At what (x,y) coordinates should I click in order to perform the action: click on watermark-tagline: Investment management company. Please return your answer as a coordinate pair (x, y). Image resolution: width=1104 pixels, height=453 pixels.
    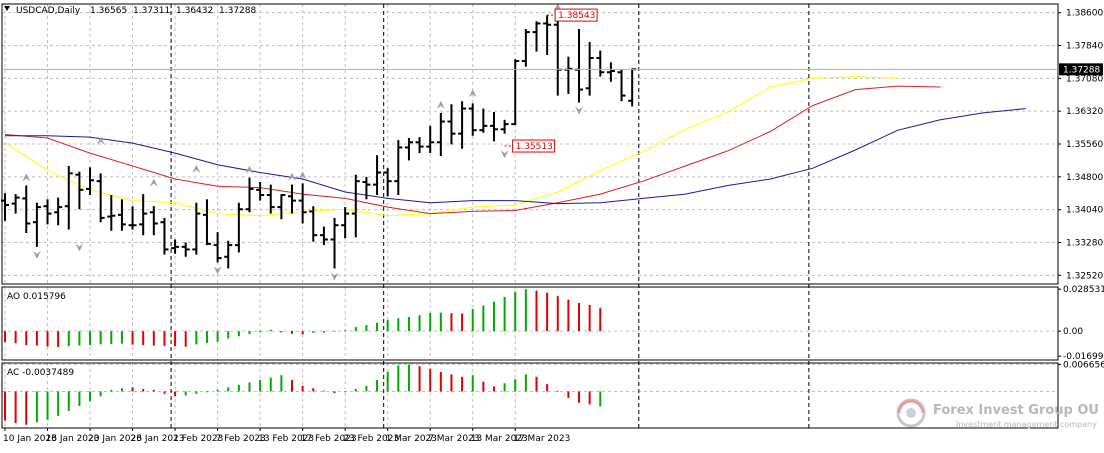
    Looking at the image, I should click on (1026, 424).